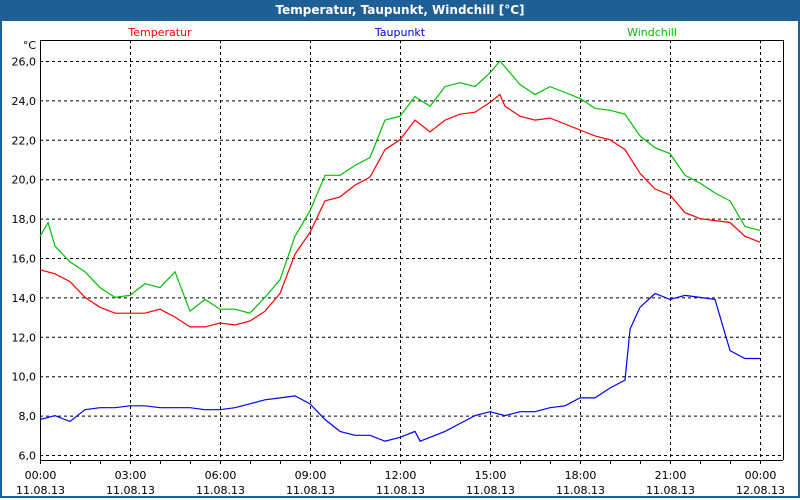 The image size is (800, 500). Describe the element at coordinates (581, 475) in the screenshot. I see `x-tick-time: 18:00` at that location.